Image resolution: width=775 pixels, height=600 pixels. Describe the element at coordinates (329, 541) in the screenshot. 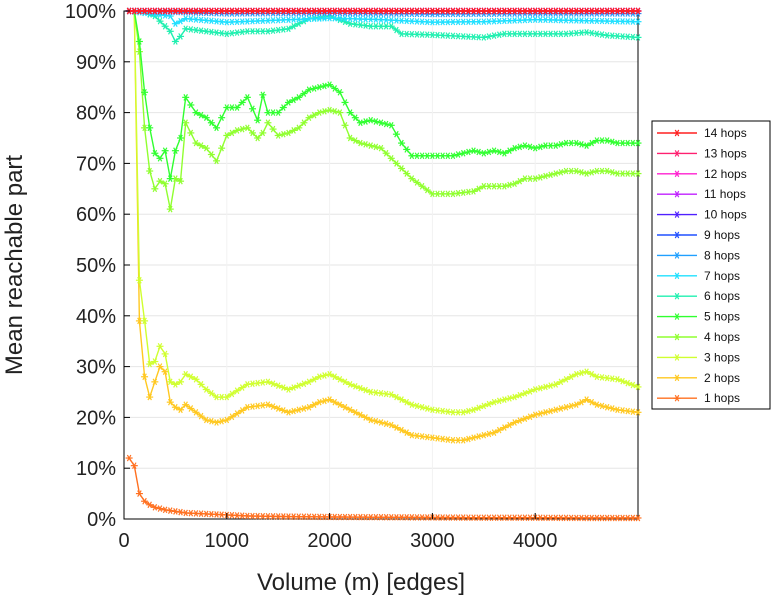

I see `x-tick-label: 2000` at that location.